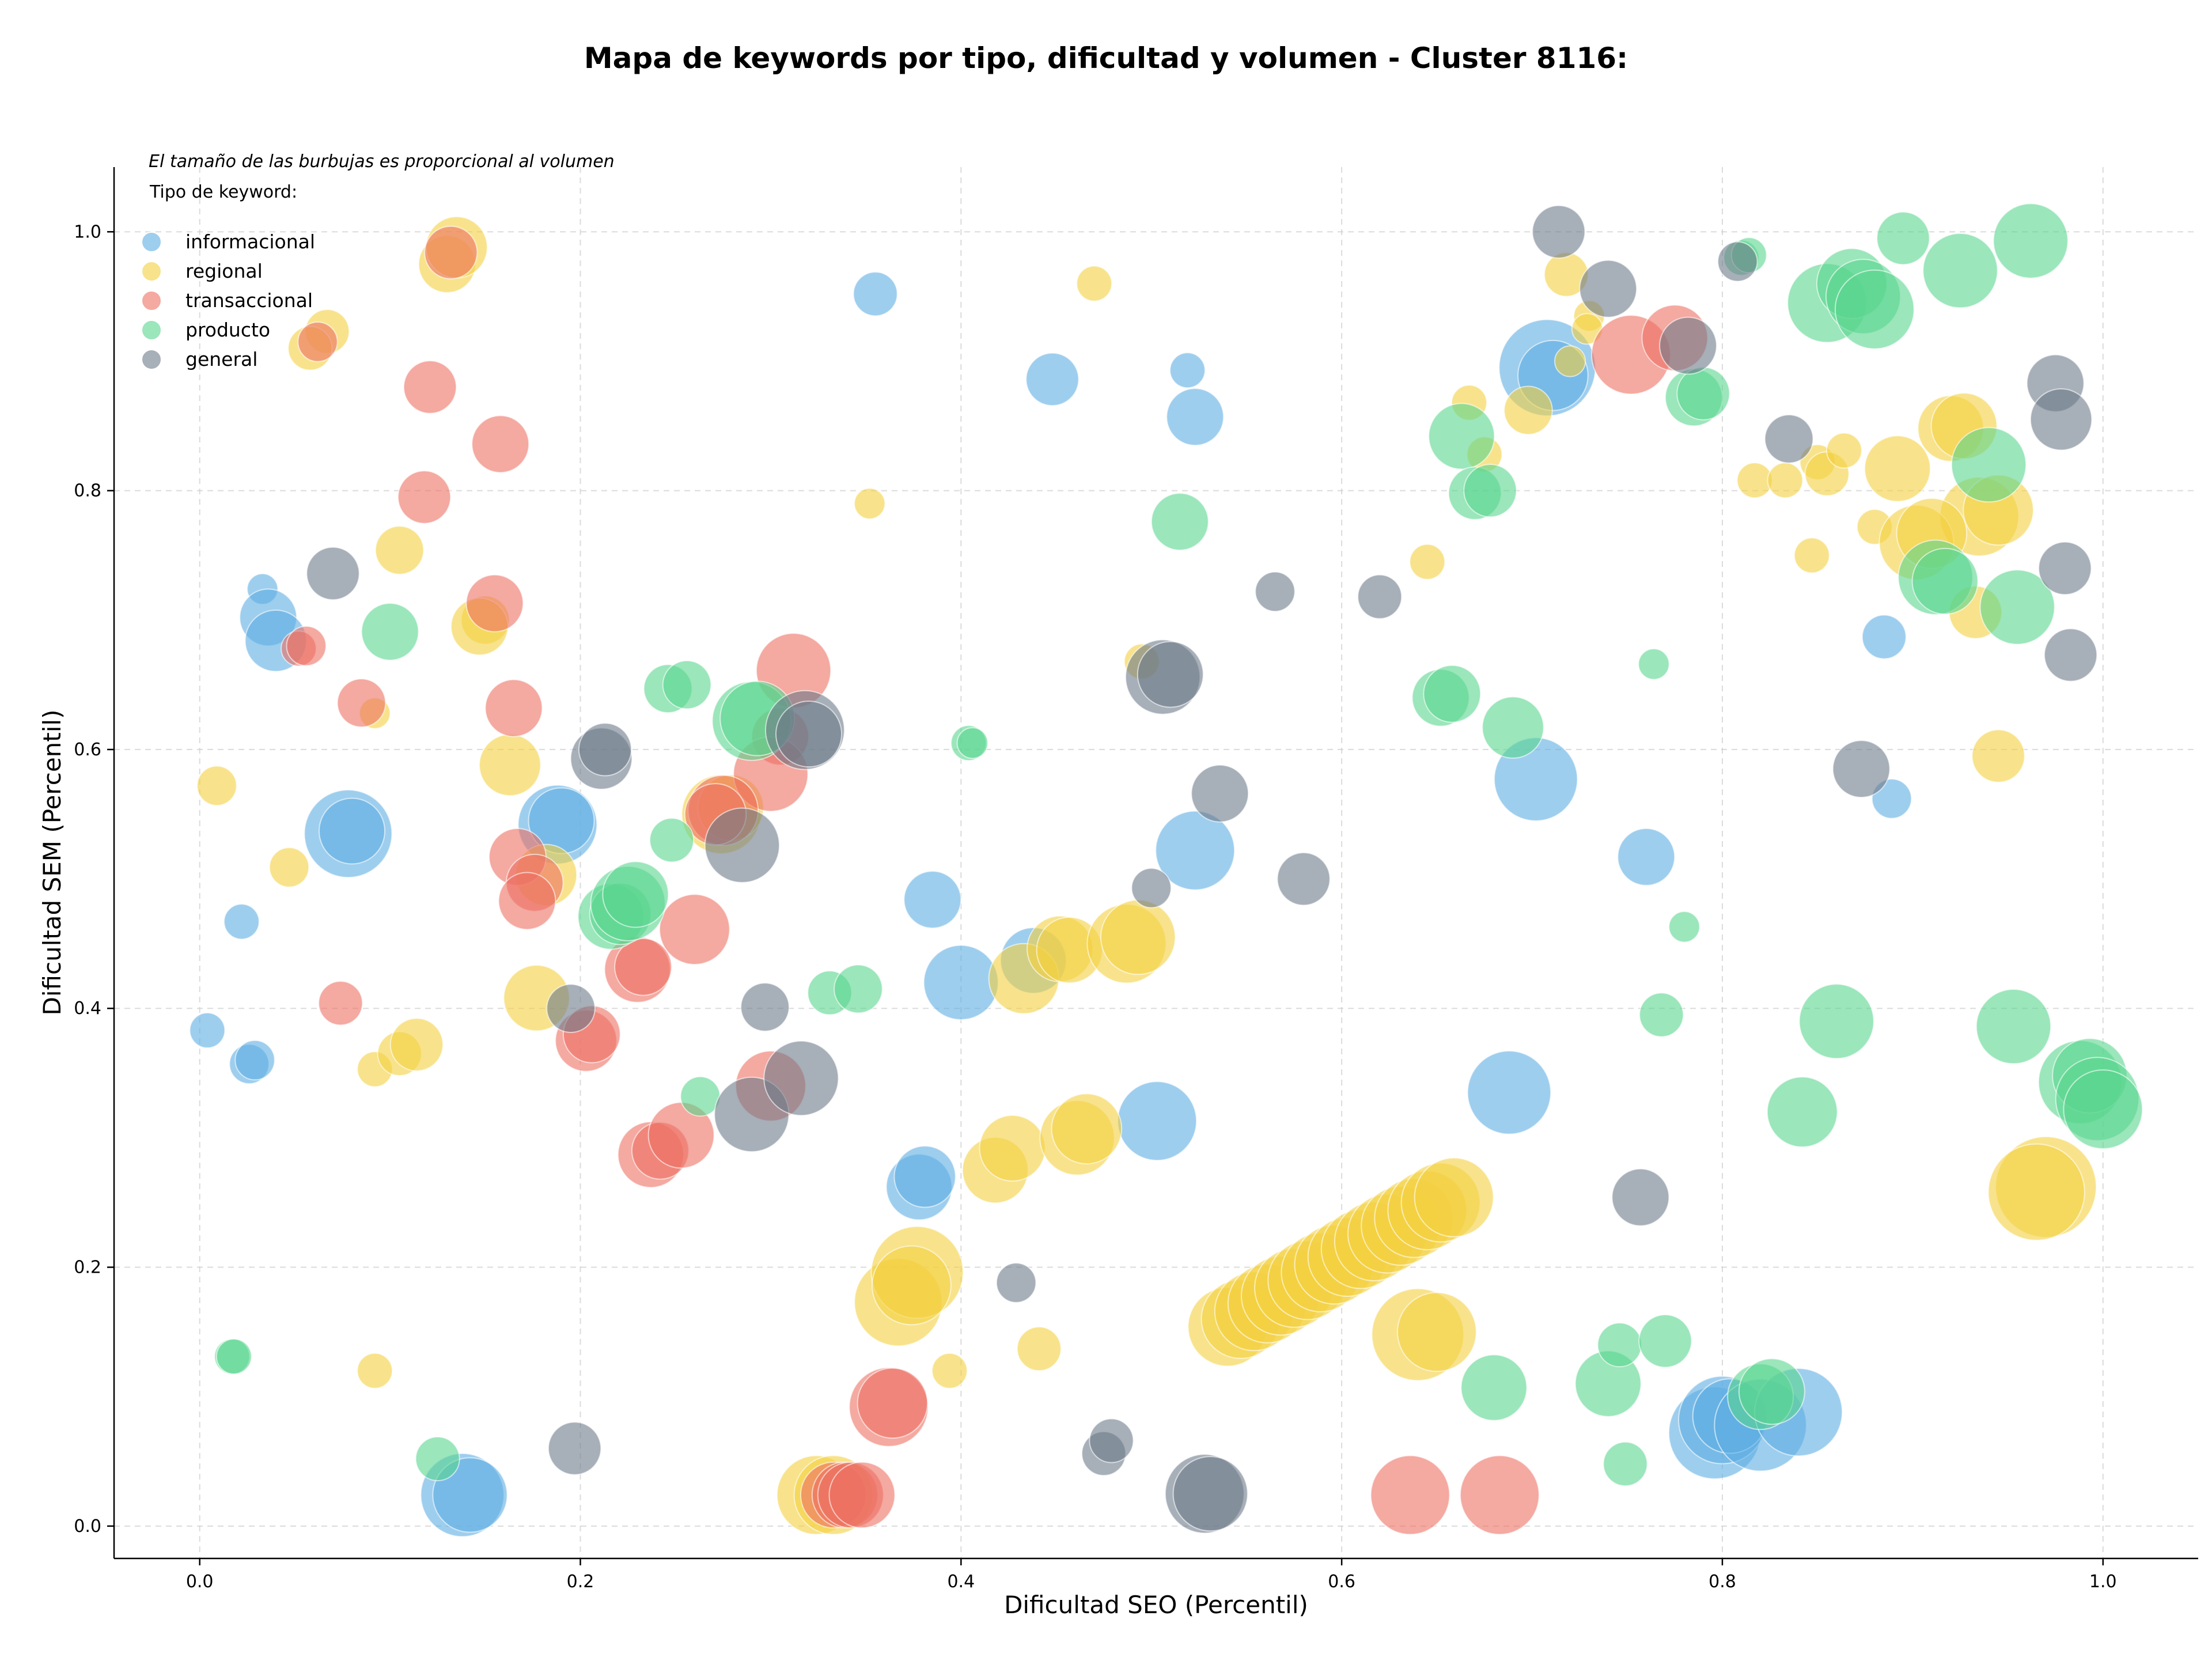 The image size is (2212, 1661). I want to click on y-tick-label: 0.0, so click(87, 1526).